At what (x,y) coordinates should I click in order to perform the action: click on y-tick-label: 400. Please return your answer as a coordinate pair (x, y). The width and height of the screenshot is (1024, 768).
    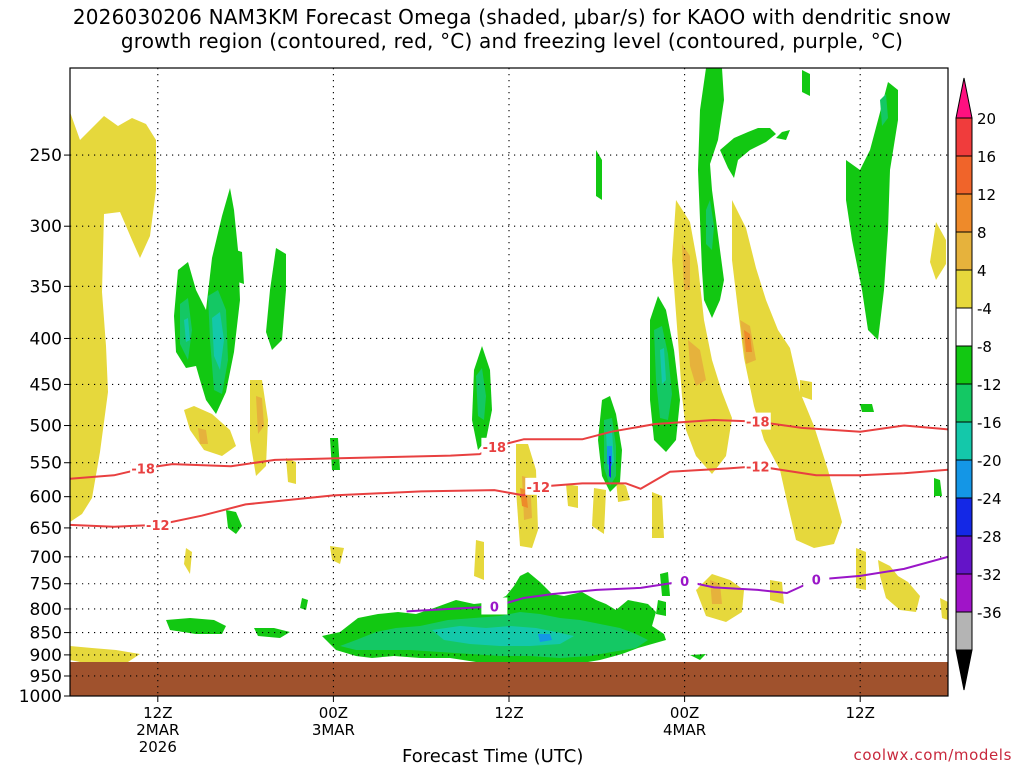
    Looking at the image, I should click on (46, 339).